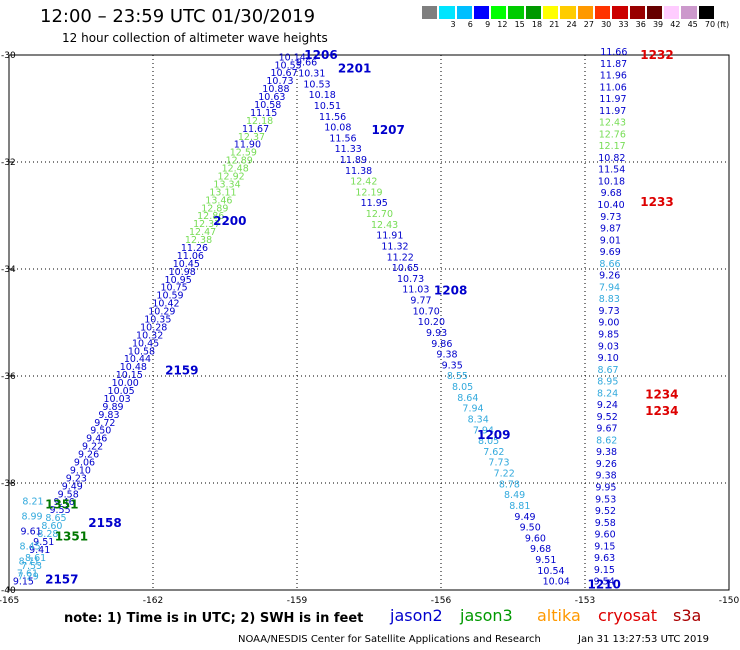 This screenshot has width=740, height=650. I want to click on wave-height-value: 8.62, so click(606, 440).